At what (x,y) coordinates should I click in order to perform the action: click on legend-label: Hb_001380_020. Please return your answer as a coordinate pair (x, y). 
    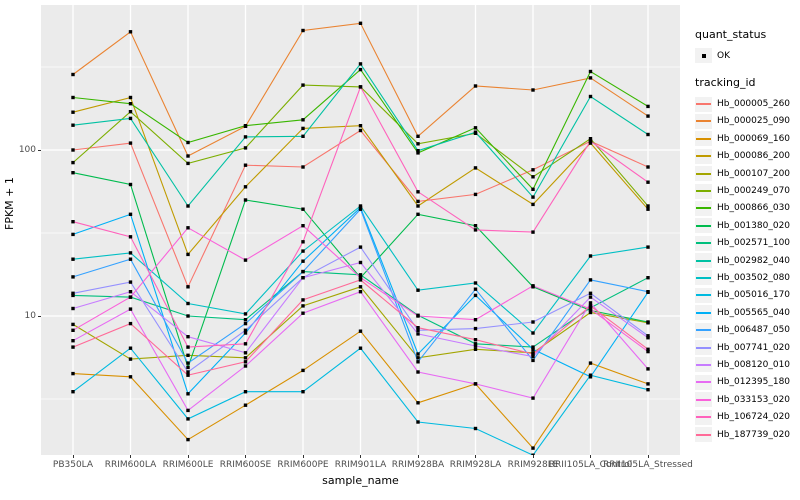
    Looking at the image, I should click on (754, 225).